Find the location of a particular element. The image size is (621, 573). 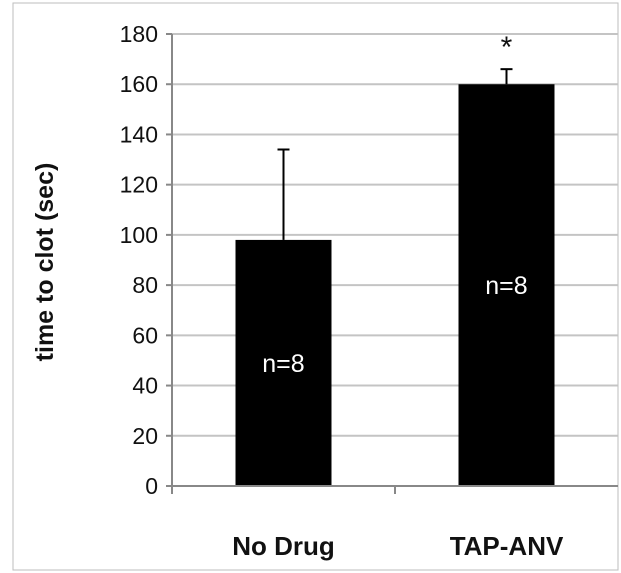

y-tick-label-60: 60 is located at coordinates (145, 335).